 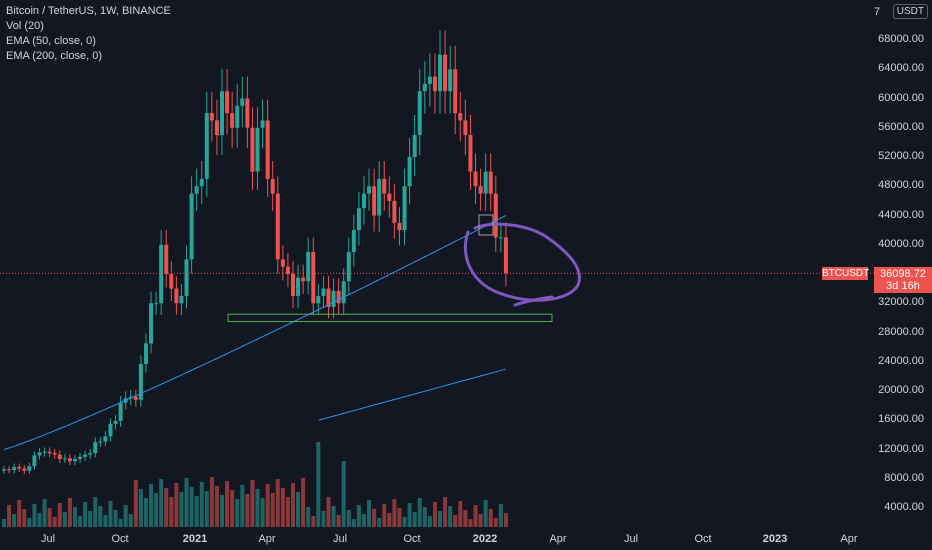 What do you see at coordinates (901, 390) in the screenshot?
I see `price-tick-label: 20000.00` at bounding box center [901, 390].